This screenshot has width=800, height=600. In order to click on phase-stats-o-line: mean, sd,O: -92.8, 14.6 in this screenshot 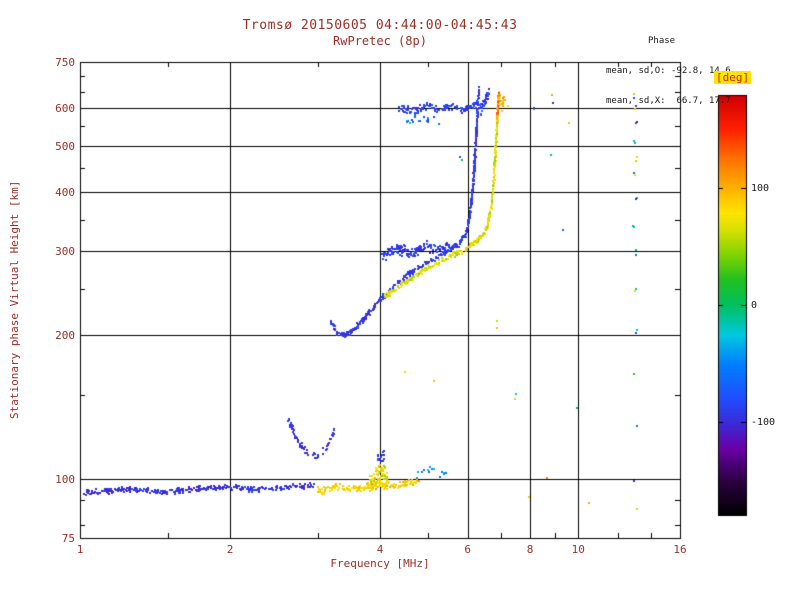, I will do `click(668, 71)`.